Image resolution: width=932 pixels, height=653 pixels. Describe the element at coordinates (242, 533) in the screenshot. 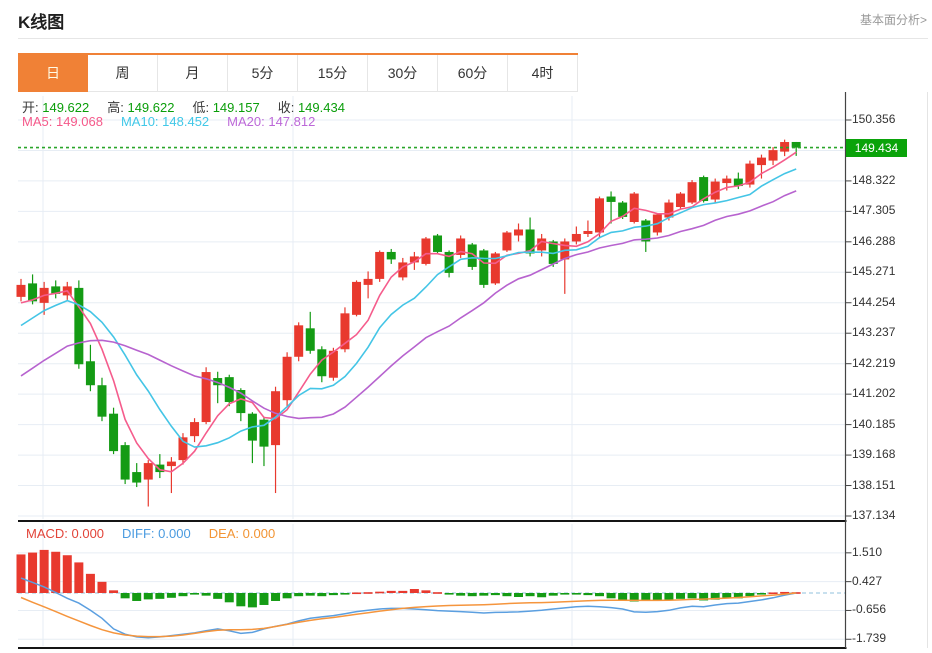

I see `legend-item: DEA: 0.000` at that location.